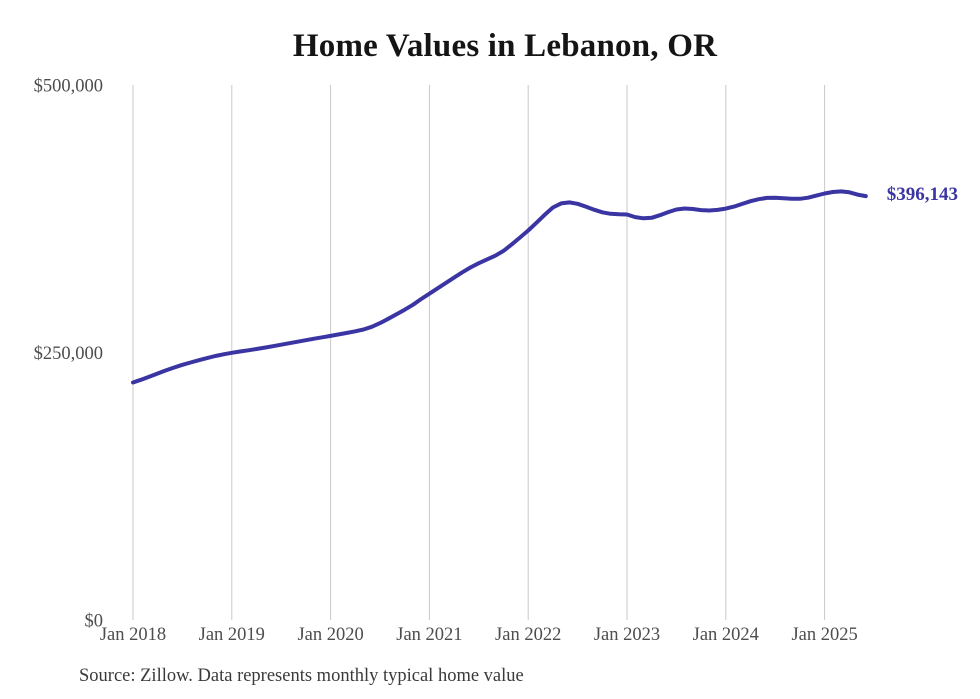  Describe the element at coordinates (824, 635) in the screenshot. I see `x-tick-label: Jan 2025` at that location.